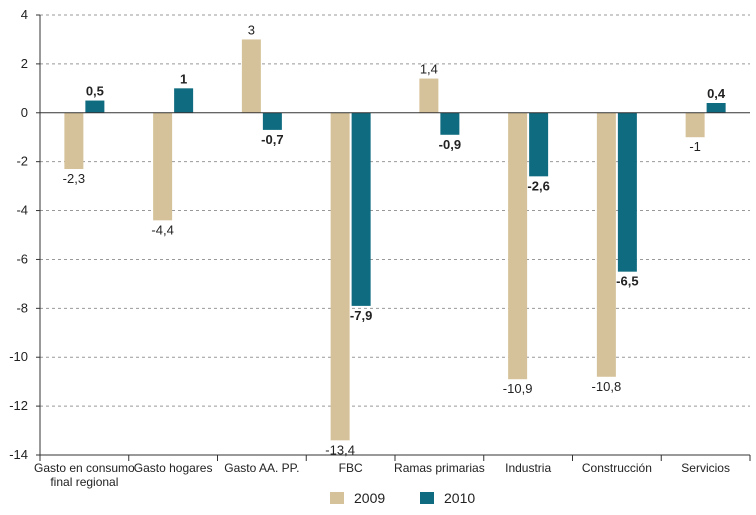 This screenshot has height=515, width=756. Describe the element at coordinates (74, 178) in the screenshot. I see `data-label: -2,3` at that location.